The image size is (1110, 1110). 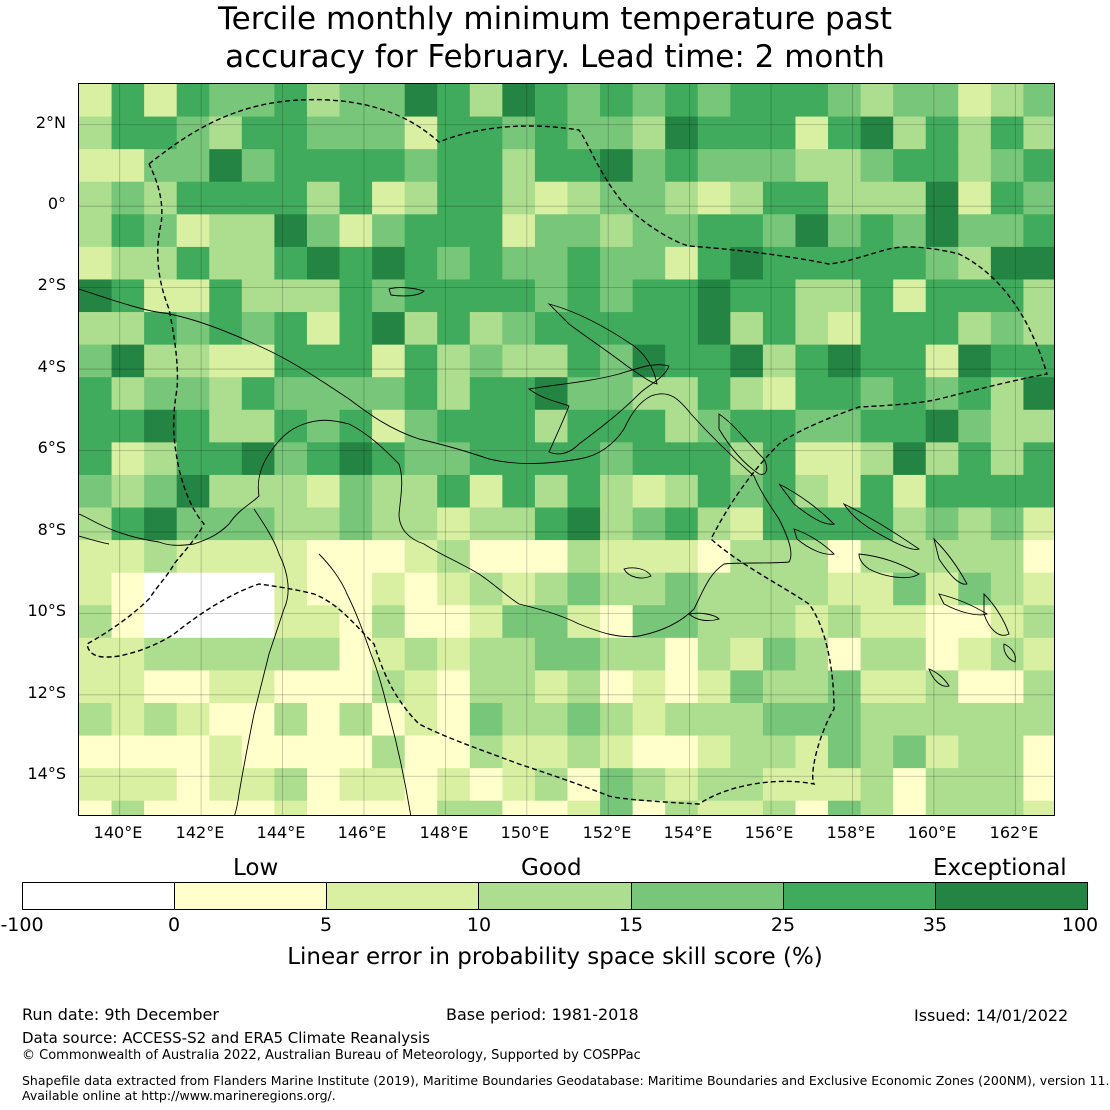 I want to click on lon-tick-label: 148°E, so click(x=444, y=832).